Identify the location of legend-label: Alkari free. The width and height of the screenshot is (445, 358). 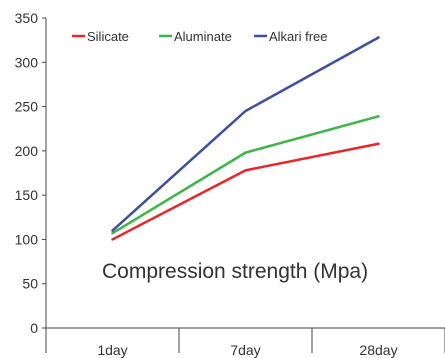
(298, 36).